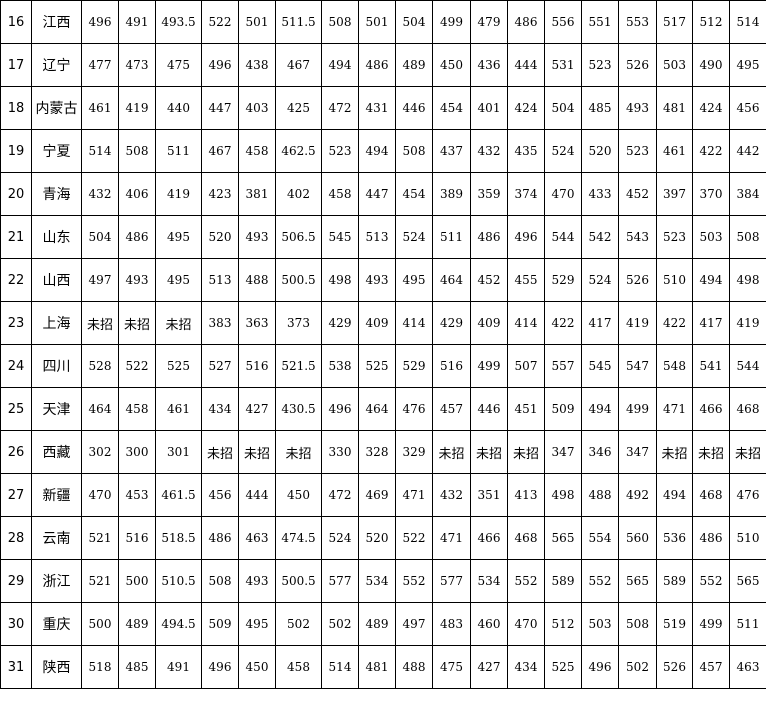 Image resolution: width=766 pixels, height=705 pixels. What do you see at coordinates (489, 581) in the screenshot?
I see `score-cell: 534` at bounding box center [489, 581].